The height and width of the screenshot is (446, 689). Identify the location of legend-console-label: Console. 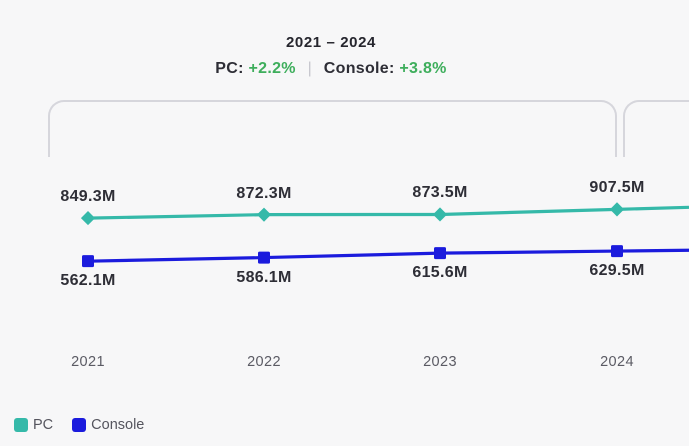
(118, 425).